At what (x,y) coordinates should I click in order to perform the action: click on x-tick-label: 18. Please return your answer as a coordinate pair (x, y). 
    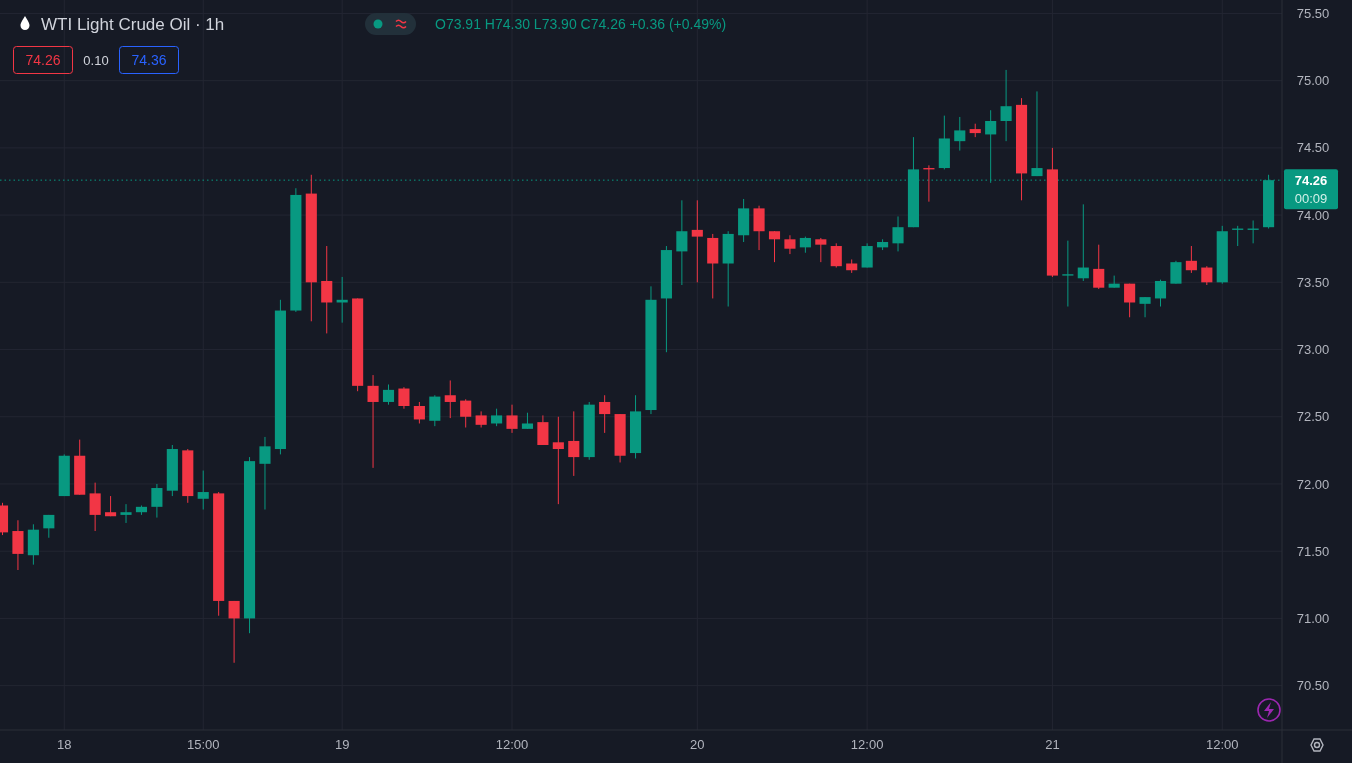
    Looking at the image, I should click on (64, 744).